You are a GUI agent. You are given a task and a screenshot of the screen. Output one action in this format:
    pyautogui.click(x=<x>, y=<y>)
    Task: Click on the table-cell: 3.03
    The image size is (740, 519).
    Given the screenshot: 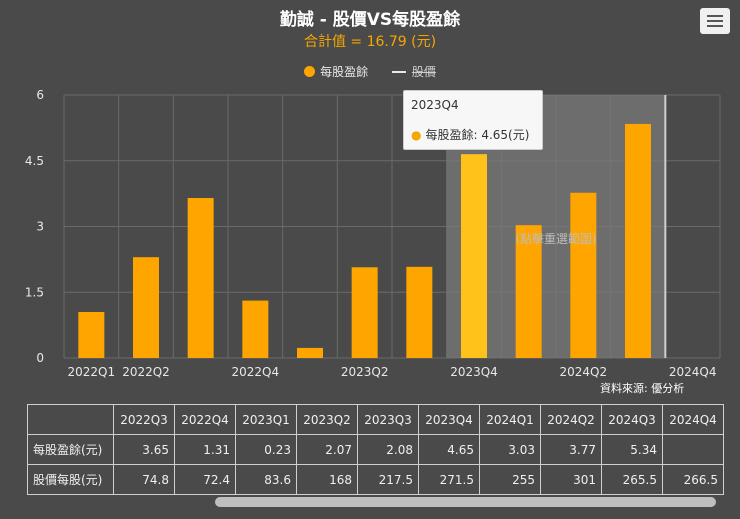 What is the action you would take?
    pyautogui.click(x=510, y=449)
    